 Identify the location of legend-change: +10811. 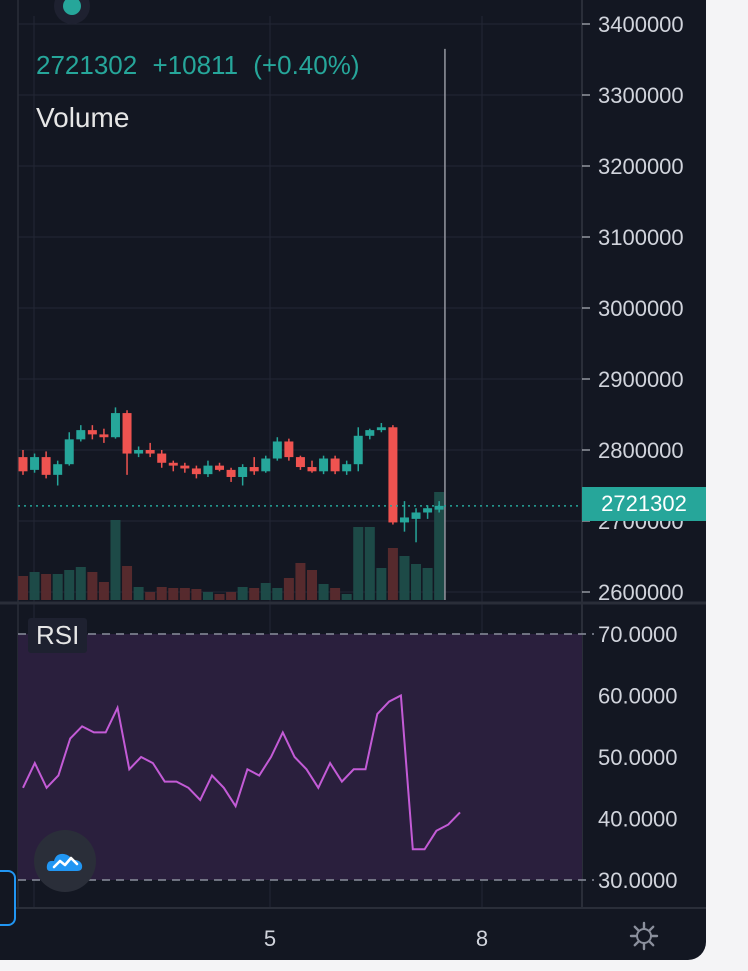
(195, 65).